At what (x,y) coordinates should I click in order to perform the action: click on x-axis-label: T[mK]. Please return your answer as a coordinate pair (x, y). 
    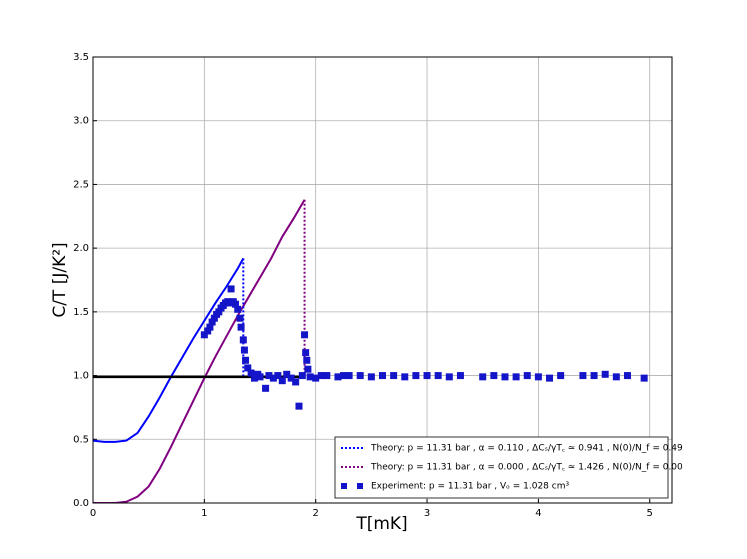
    Looking at the image, I should click on (381, 524).